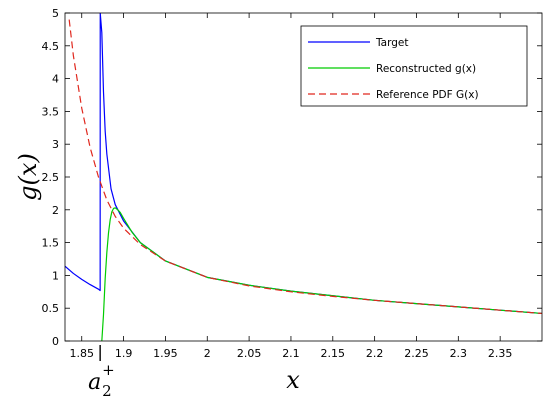  What do you see at coordinates (459, 353) in the screenshot?
I see `x-tick-label: 2.3` at bounding box center [459, 353].